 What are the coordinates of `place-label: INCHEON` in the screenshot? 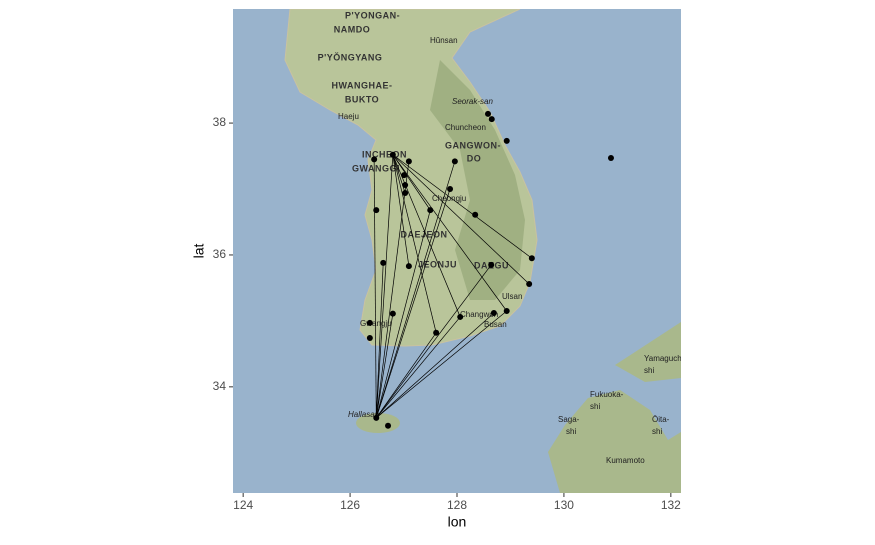 It's located at (384, 154).